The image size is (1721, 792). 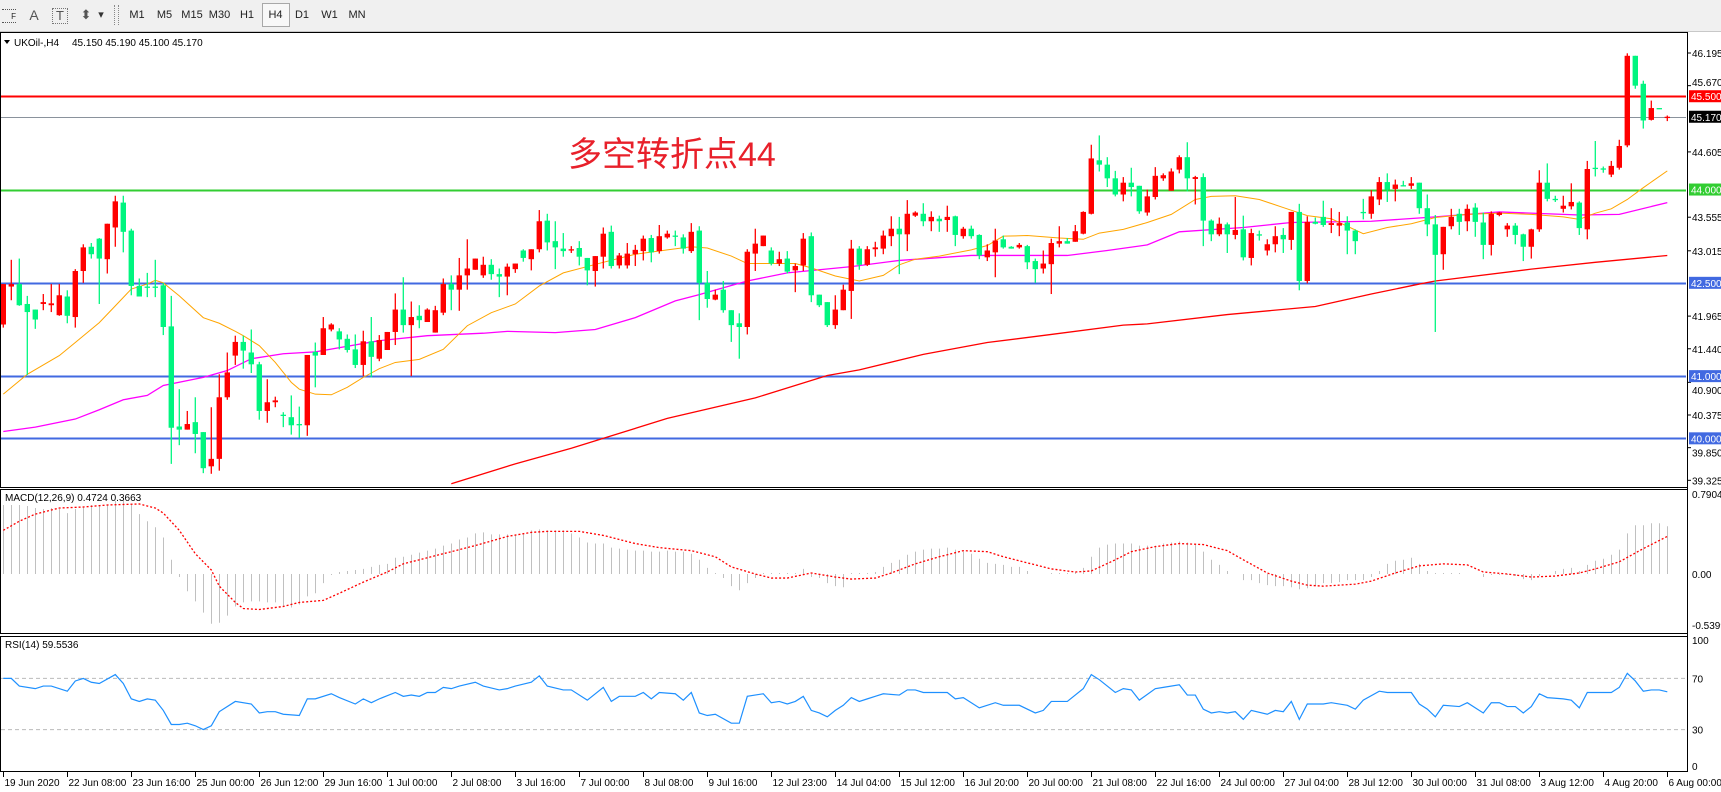 What do you see at coordinates (101, 15) in the screenshot?
I see `chevron-down-icon: ▾` at bounding box center [101, 15].